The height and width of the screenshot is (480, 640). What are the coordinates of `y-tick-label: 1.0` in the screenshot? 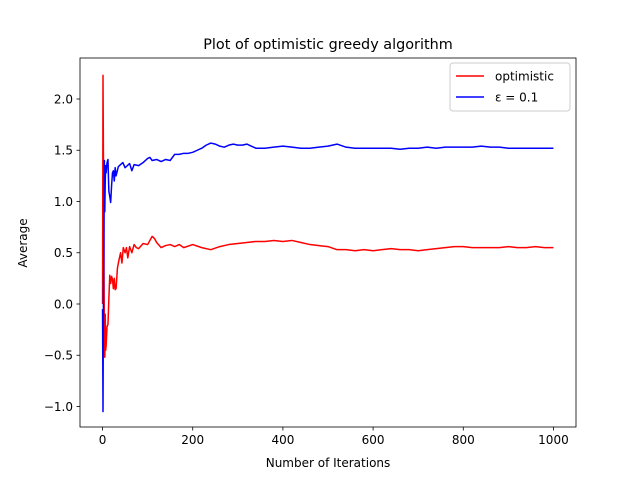 It's located at (63, 202).